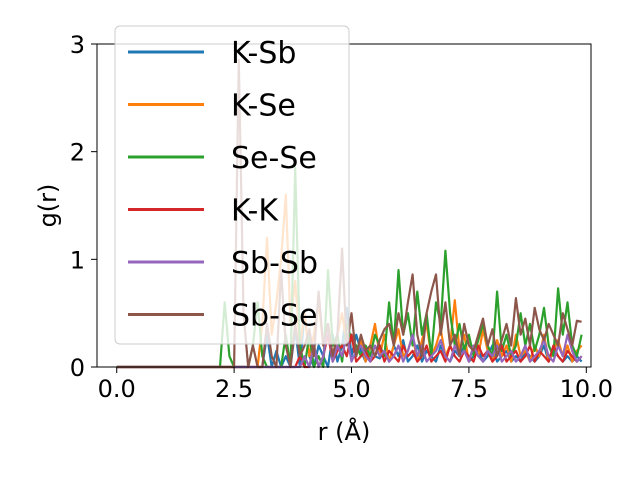 This screenshot has width=640, height=480. I want to click on y-tick-label: 2, so click(77, 153).